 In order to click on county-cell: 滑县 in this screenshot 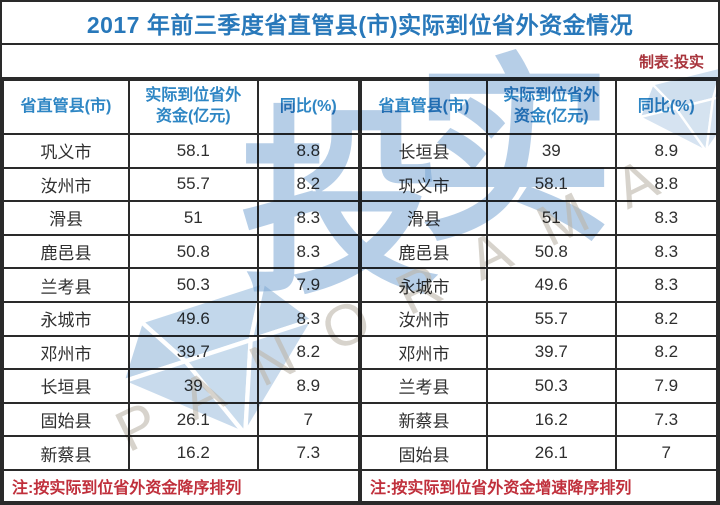, I will do `click(66, 218)`.